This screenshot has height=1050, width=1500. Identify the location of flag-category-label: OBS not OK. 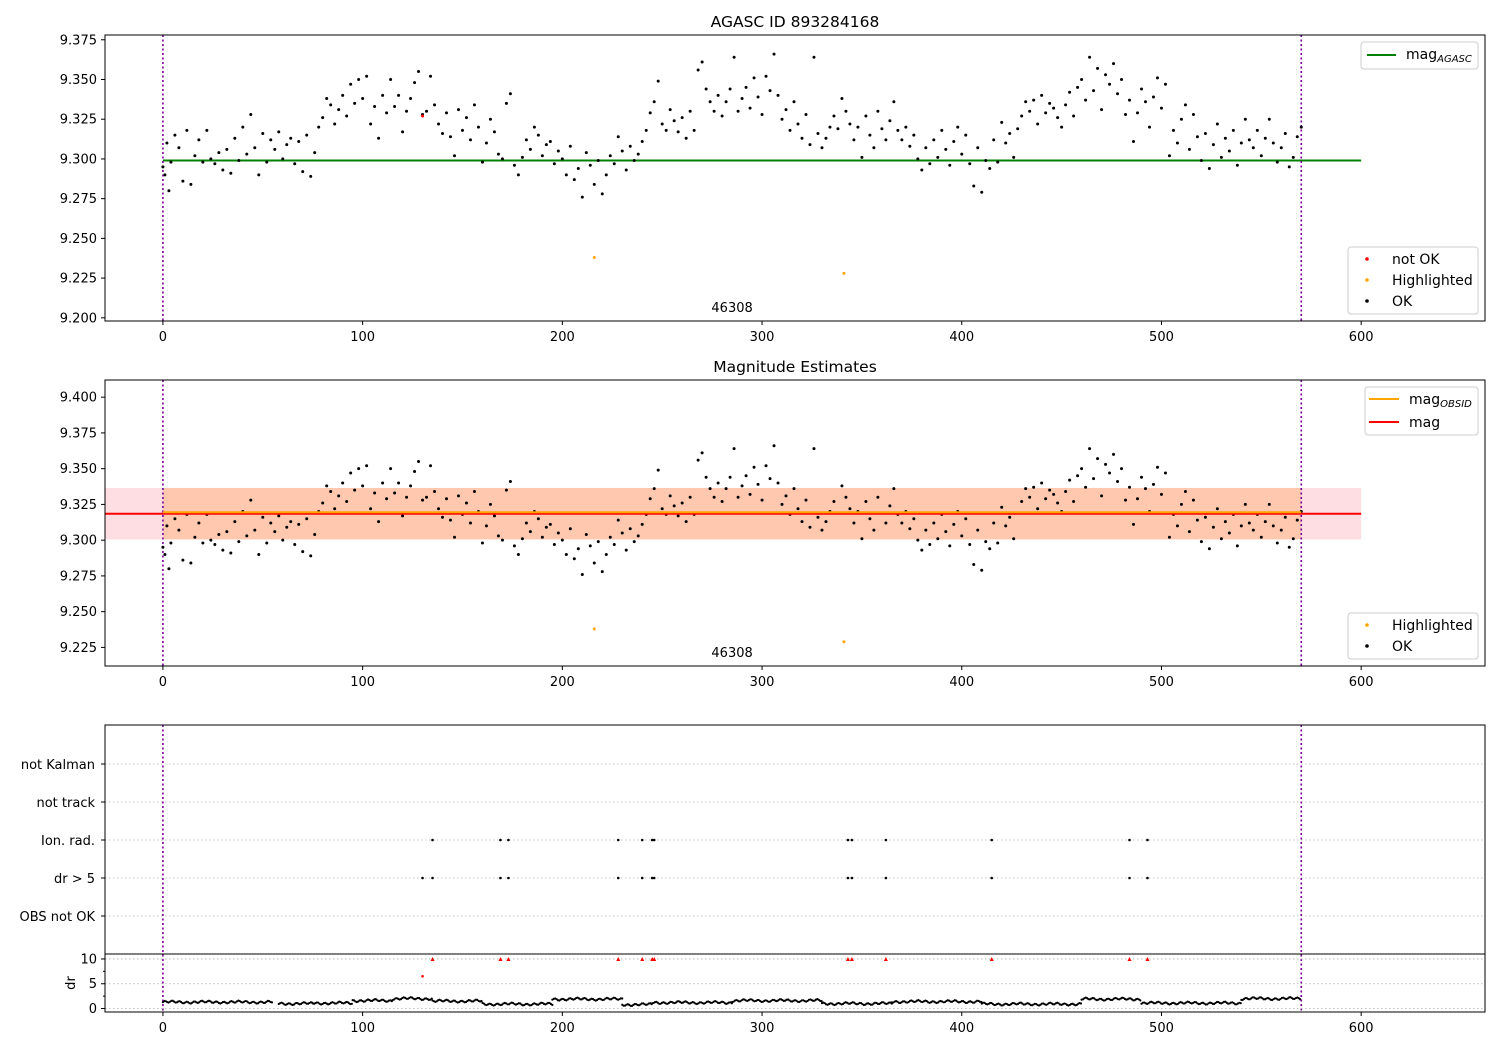
(58, 917).